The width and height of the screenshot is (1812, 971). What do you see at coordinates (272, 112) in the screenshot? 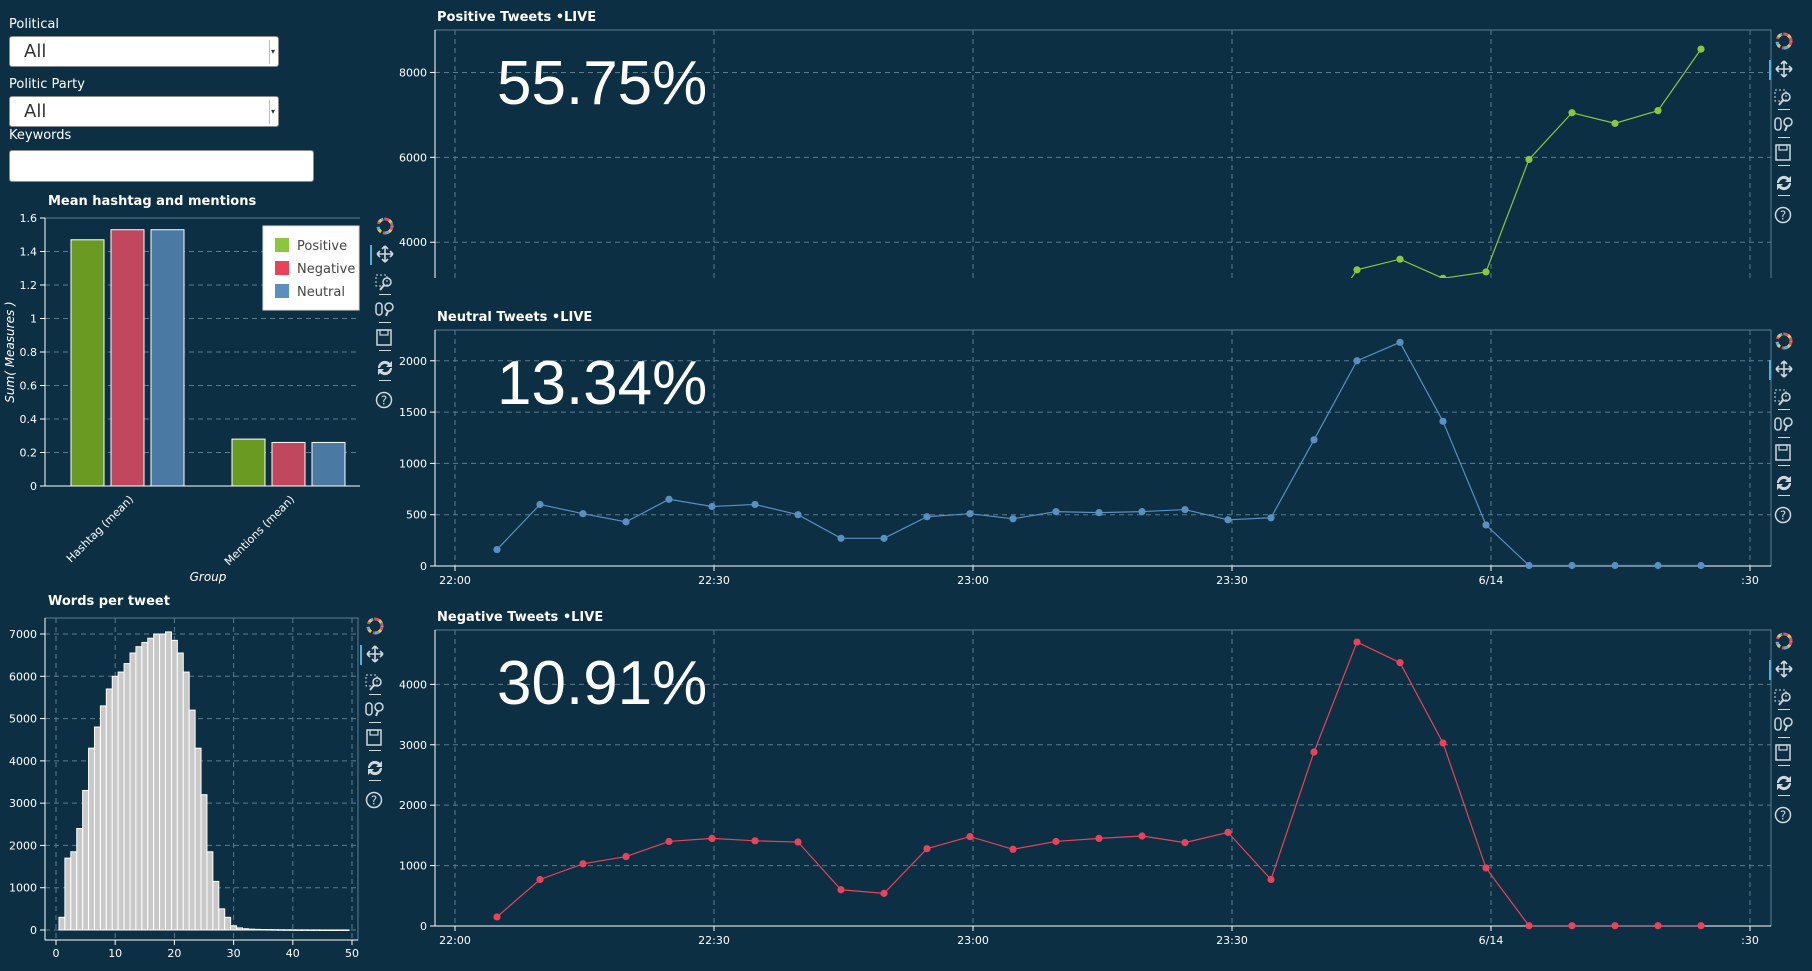
I see `chevron-down-icon: ▾` at bounding box center [272, 112].